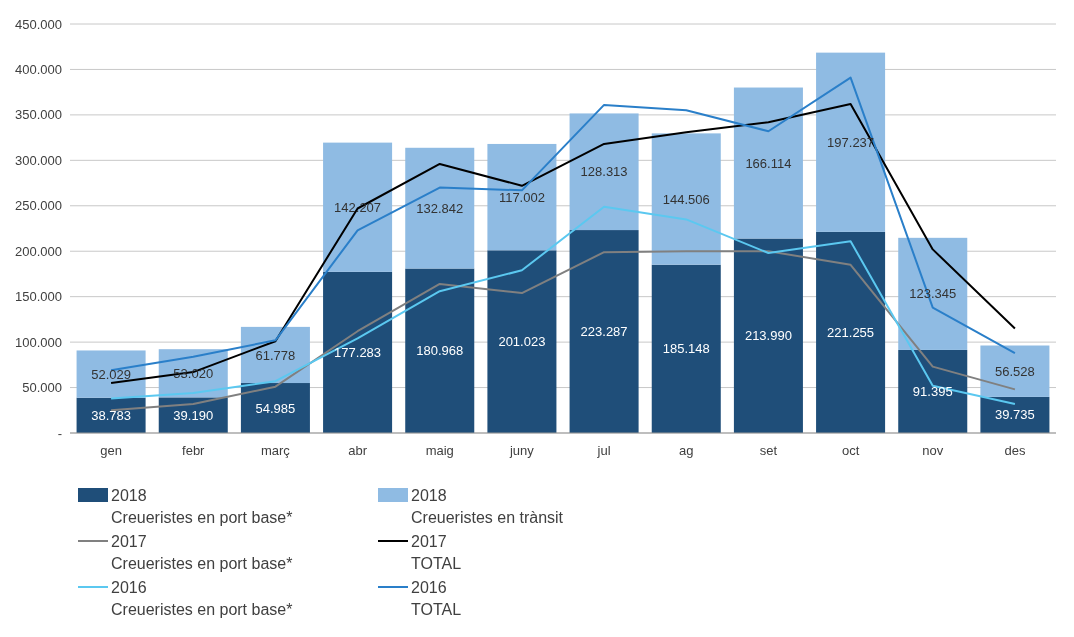 The width and height of the screenshot is (1074, 637). I want to click on x-tick-label: gen, so click(111, 450).